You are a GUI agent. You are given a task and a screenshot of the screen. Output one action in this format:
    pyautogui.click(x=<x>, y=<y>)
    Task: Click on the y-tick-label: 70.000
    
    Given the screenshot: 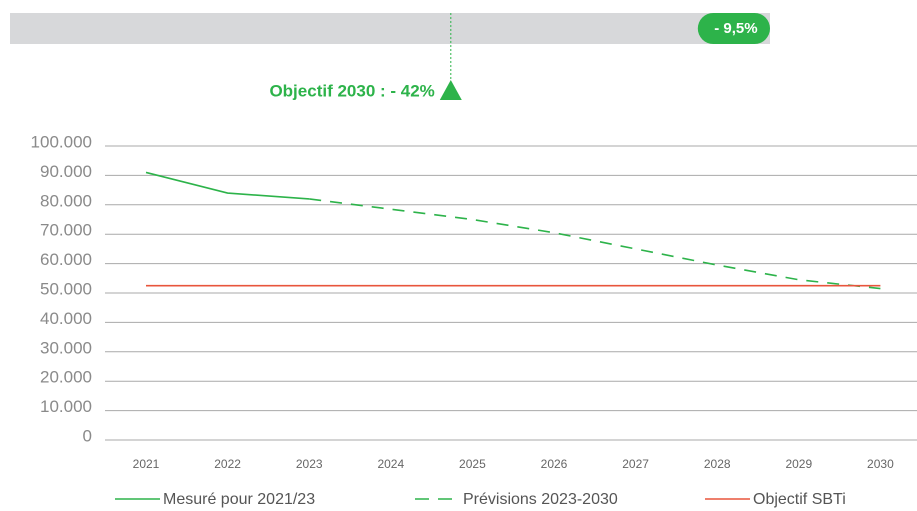 What is the action you would take?
    pyautogui.click(x=66, y=230)
    